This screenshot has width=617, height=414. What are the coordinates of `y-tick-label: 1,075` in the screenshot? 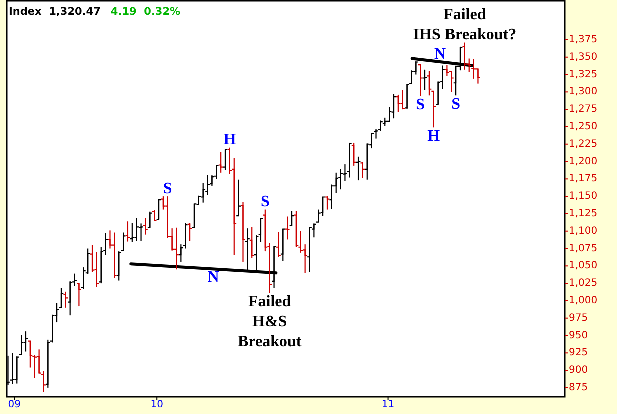 It's located at (583, 248).